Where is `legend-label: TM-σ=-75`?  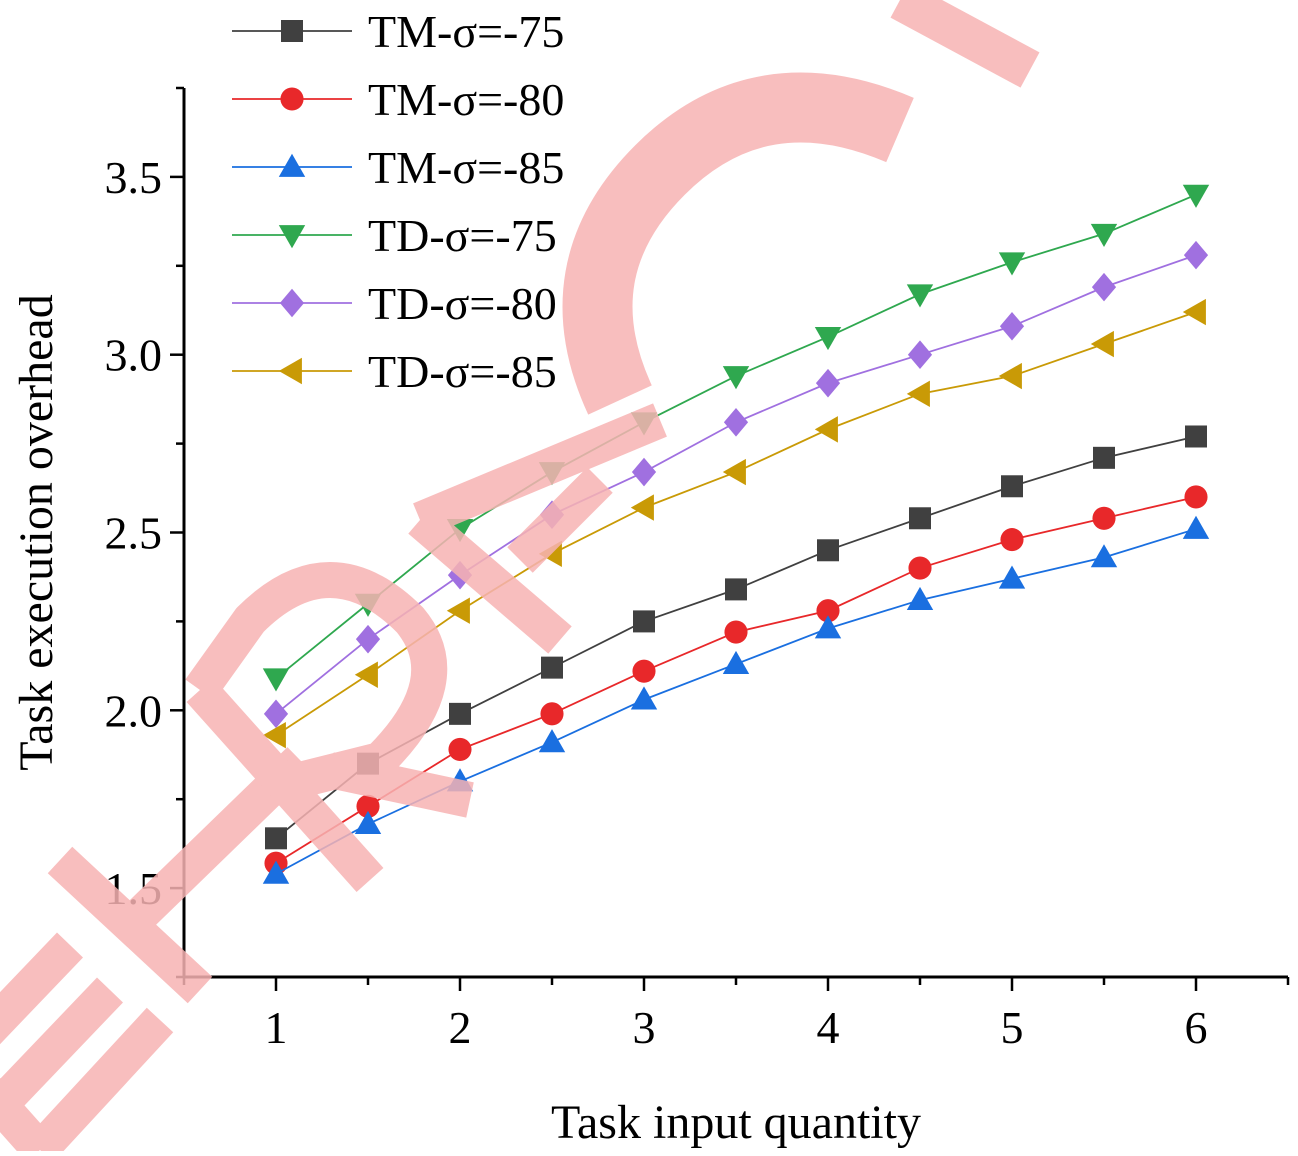
legend-label: TM-σ=-75 is located at coordinates (466, 31).